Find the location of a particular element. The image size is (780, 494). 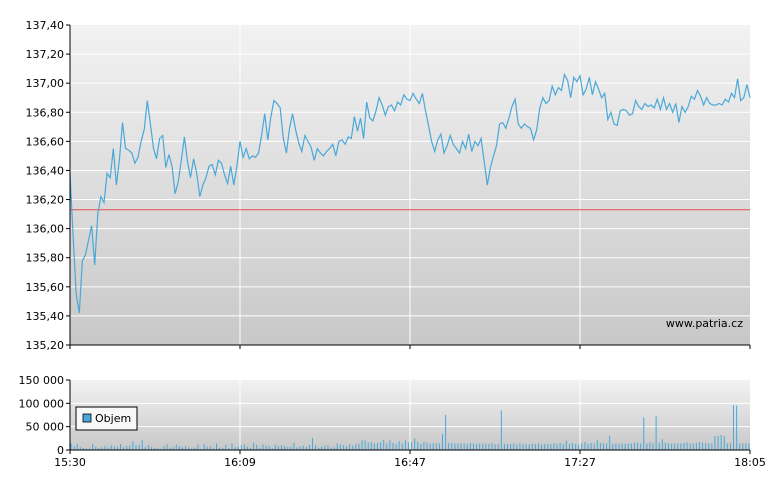

legend-swatch is located at coordinates (87, 418).